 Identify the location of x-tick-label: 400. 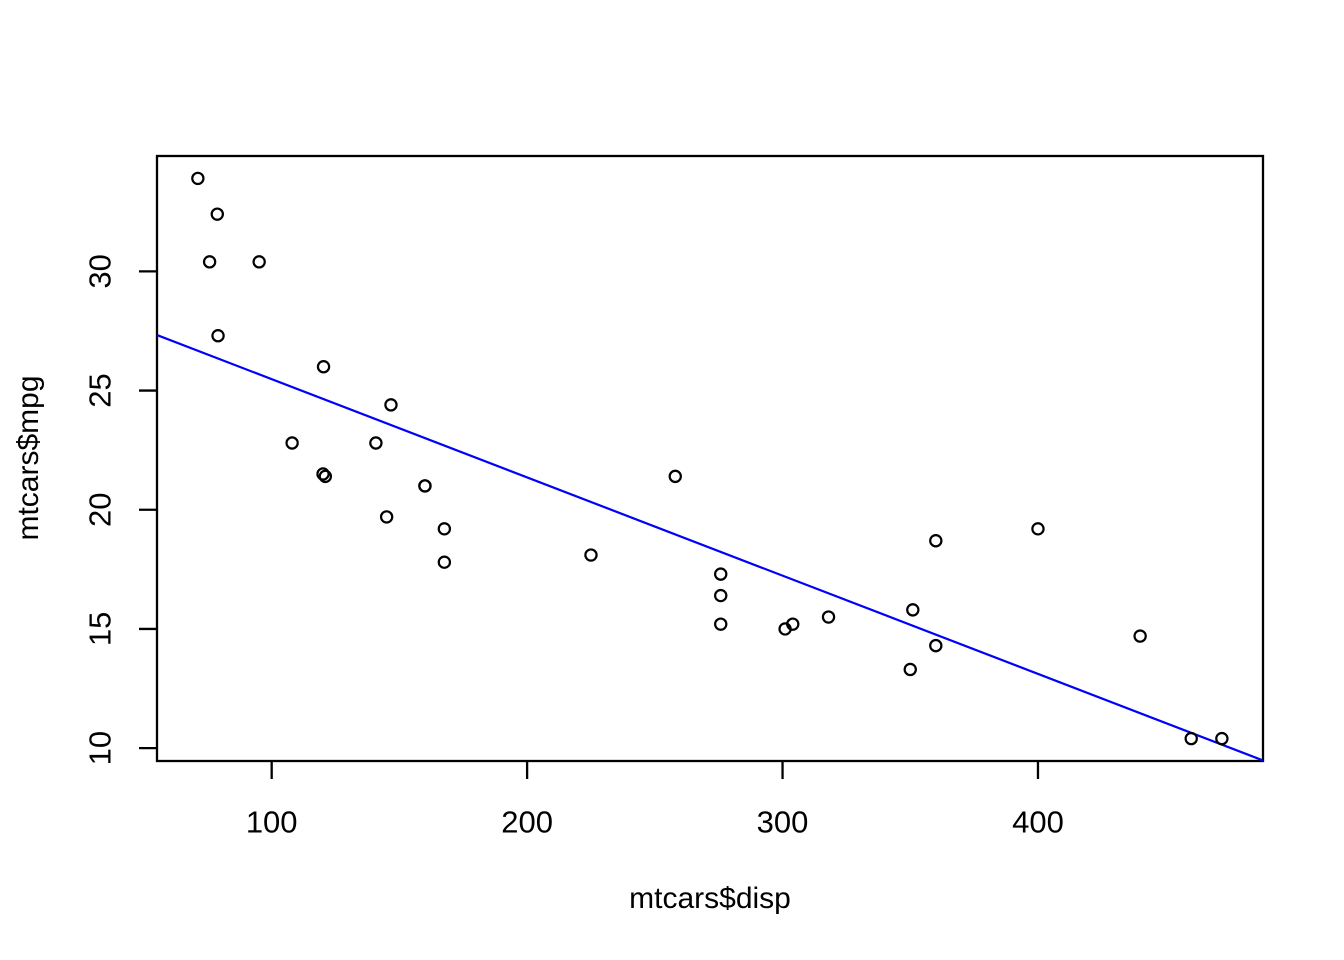
(1038, 822).